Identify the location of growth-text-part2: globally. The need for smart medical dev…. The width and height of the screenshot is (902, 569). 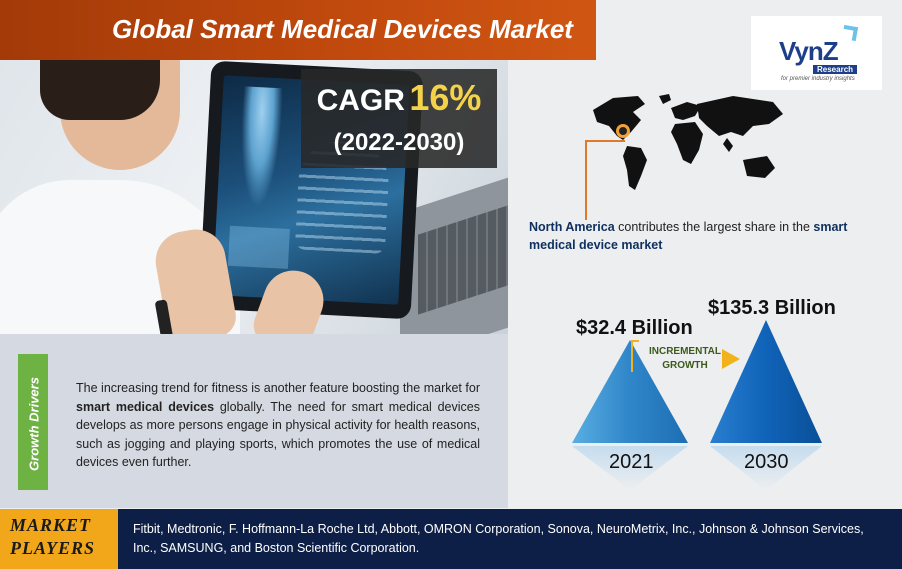
(278, 434).